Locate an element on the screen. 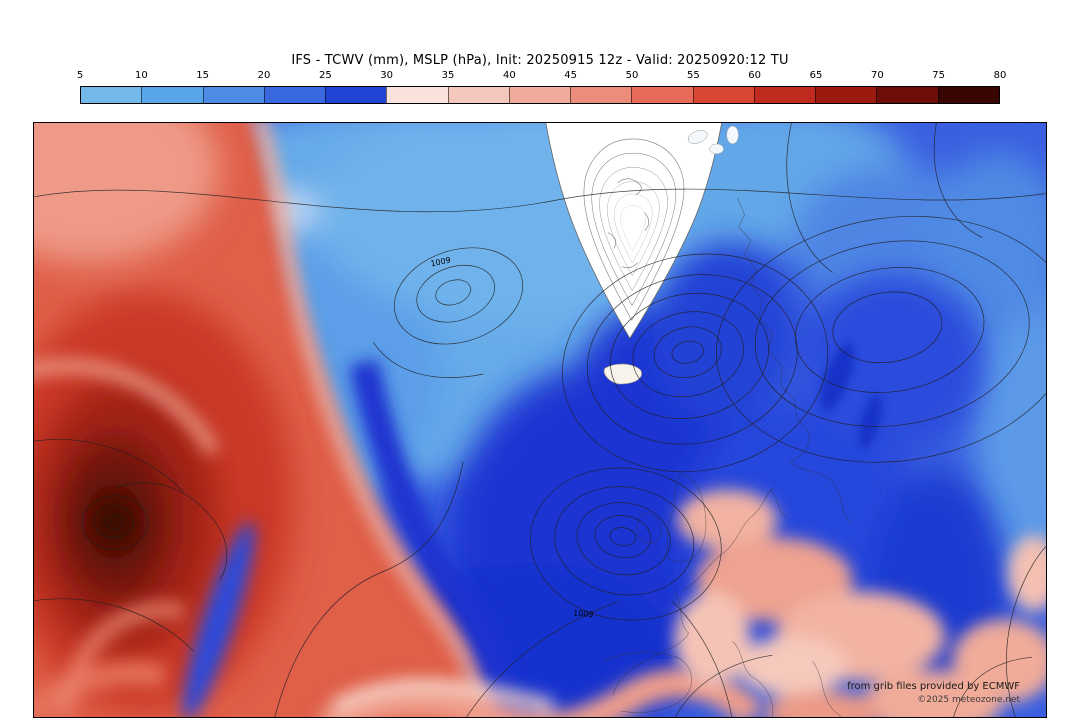  colorbar-tick-label: 65 is located at coordinates (816, 75).